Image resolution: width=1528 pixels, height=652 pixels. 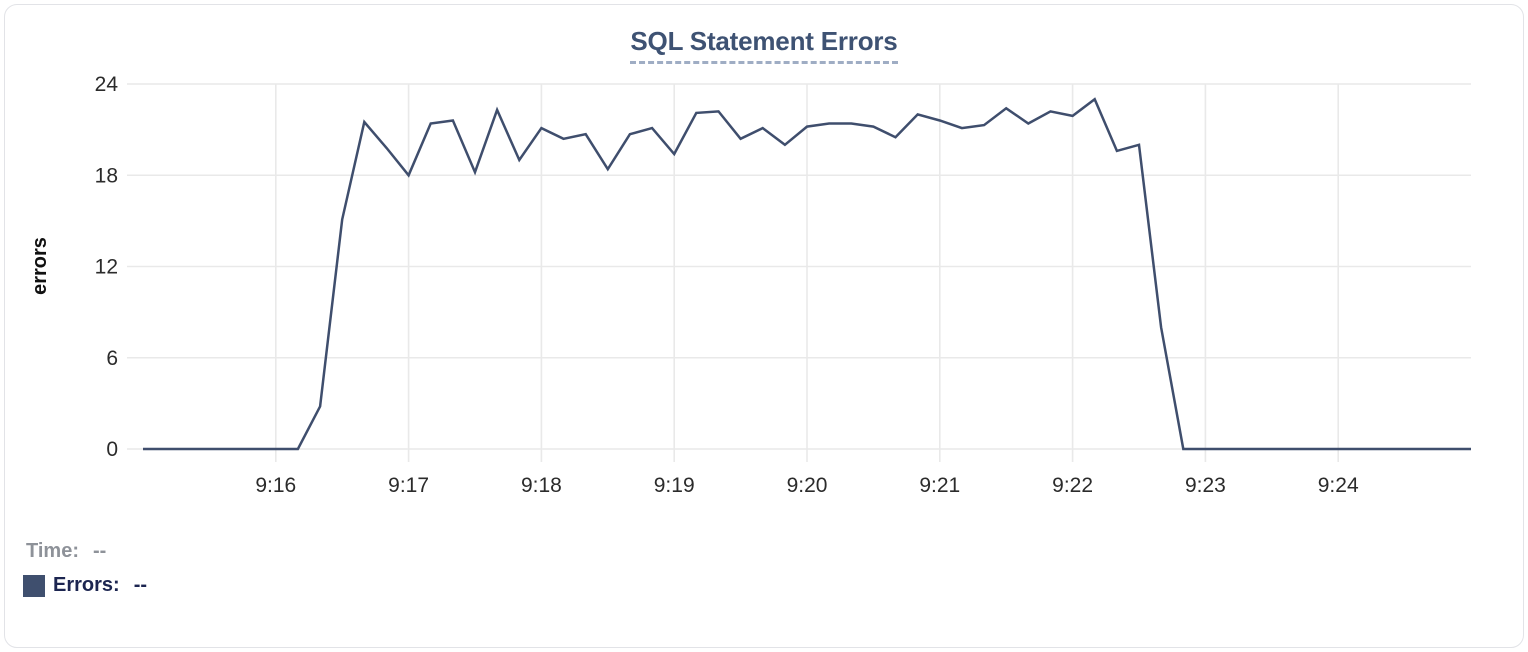 I want to click on y-tick-label: 6, so click(x=112, y=358).